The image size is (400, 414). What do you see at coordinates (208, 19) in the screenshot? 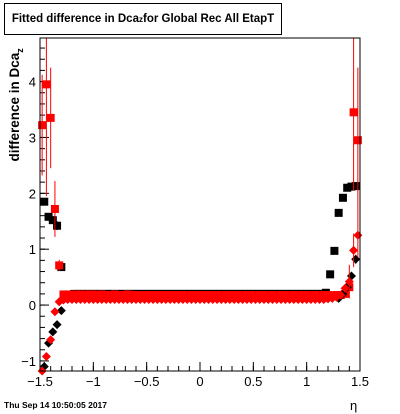
I see `chart-title-rest: for Global Rec All EtapT` at bounding box center [208, 19].